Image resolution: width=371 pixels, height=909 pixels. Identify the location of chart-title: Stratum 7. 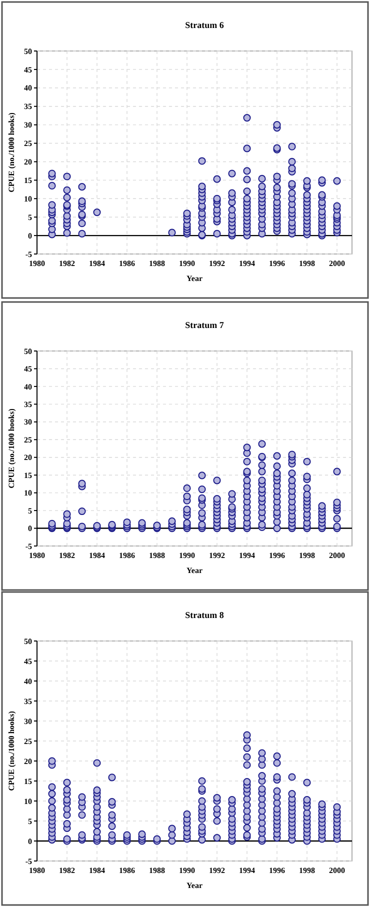
(204, 325).